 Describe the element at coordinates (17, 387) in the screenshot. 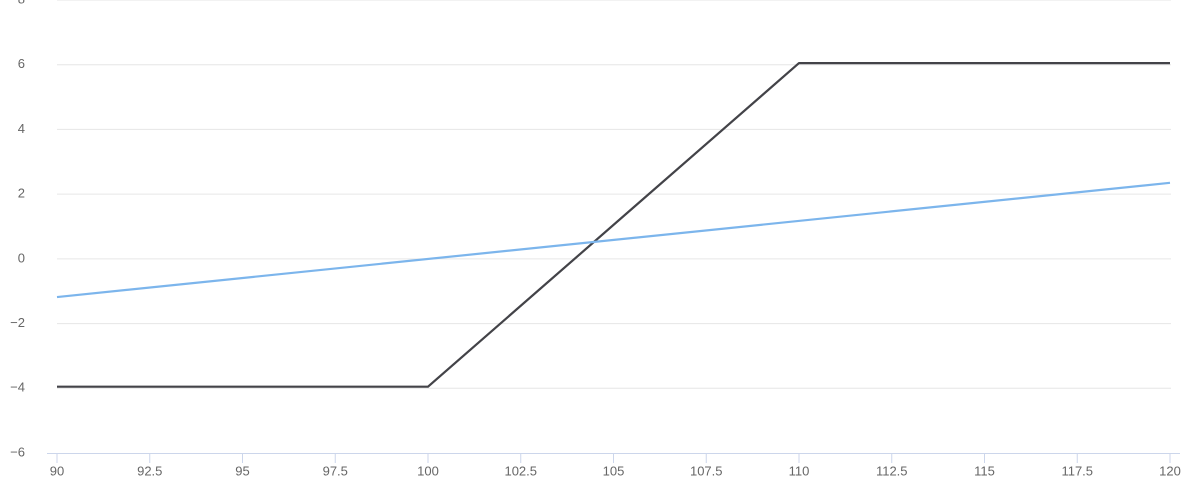

I see `y-tick-label: −4` at that location.